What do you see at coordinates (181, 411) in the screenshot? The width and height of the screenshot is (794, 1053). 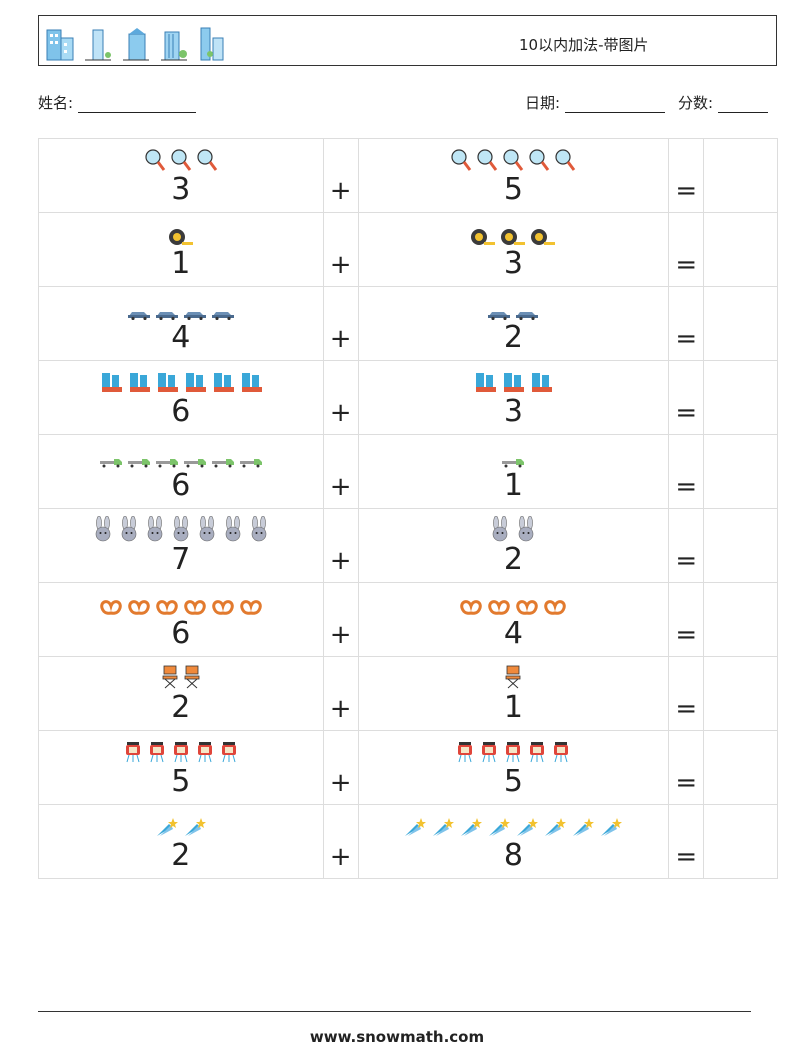 I see `addend-a: 6` at bounding box center [181, 411].